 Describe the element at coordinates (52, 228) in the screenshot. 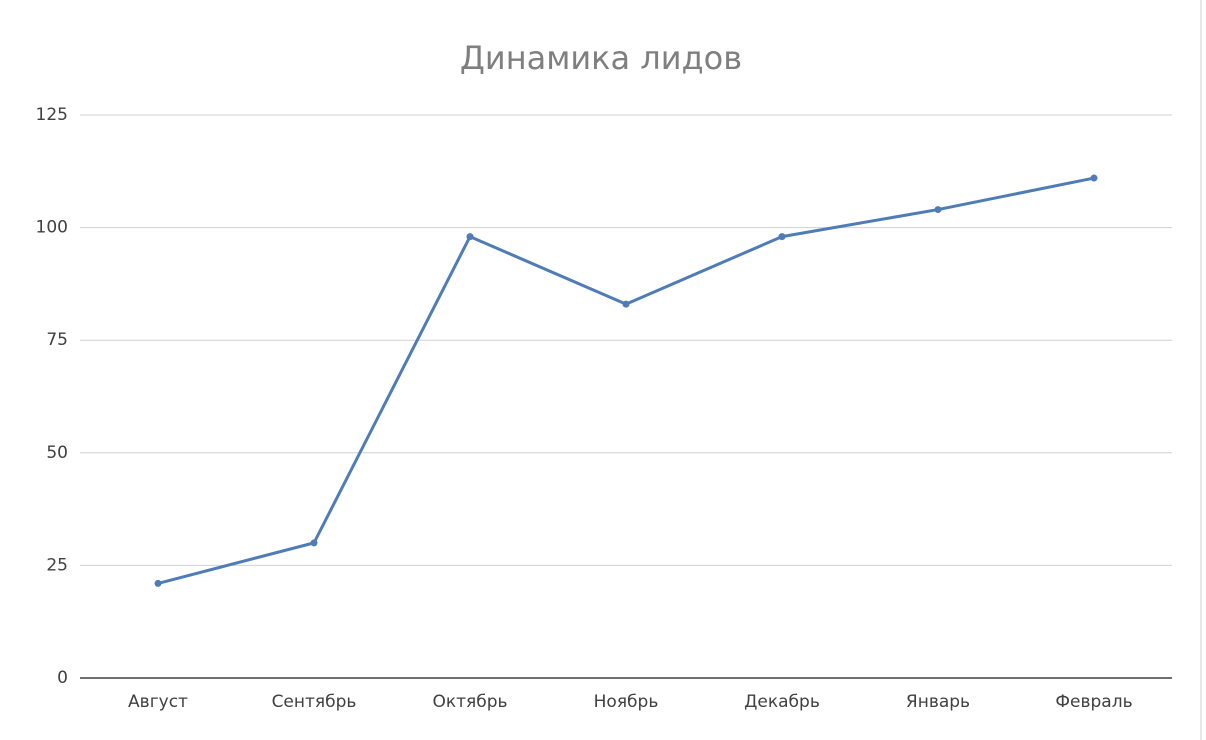

I see `y-tick-label: 100` at that location.